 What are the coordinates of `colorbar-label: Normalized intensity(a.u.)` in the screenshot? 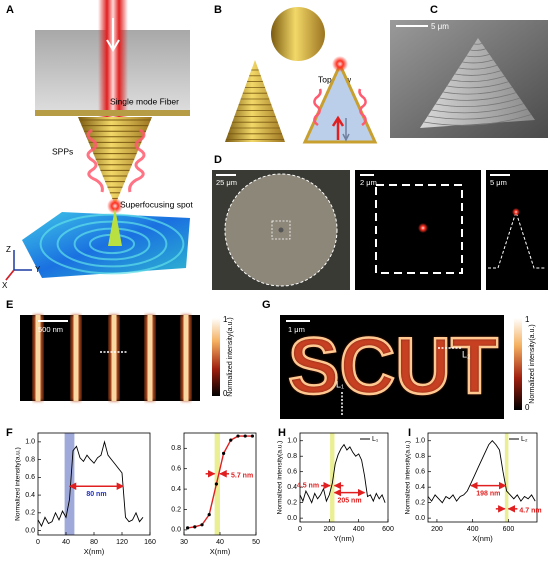 It's located at (532, 363).